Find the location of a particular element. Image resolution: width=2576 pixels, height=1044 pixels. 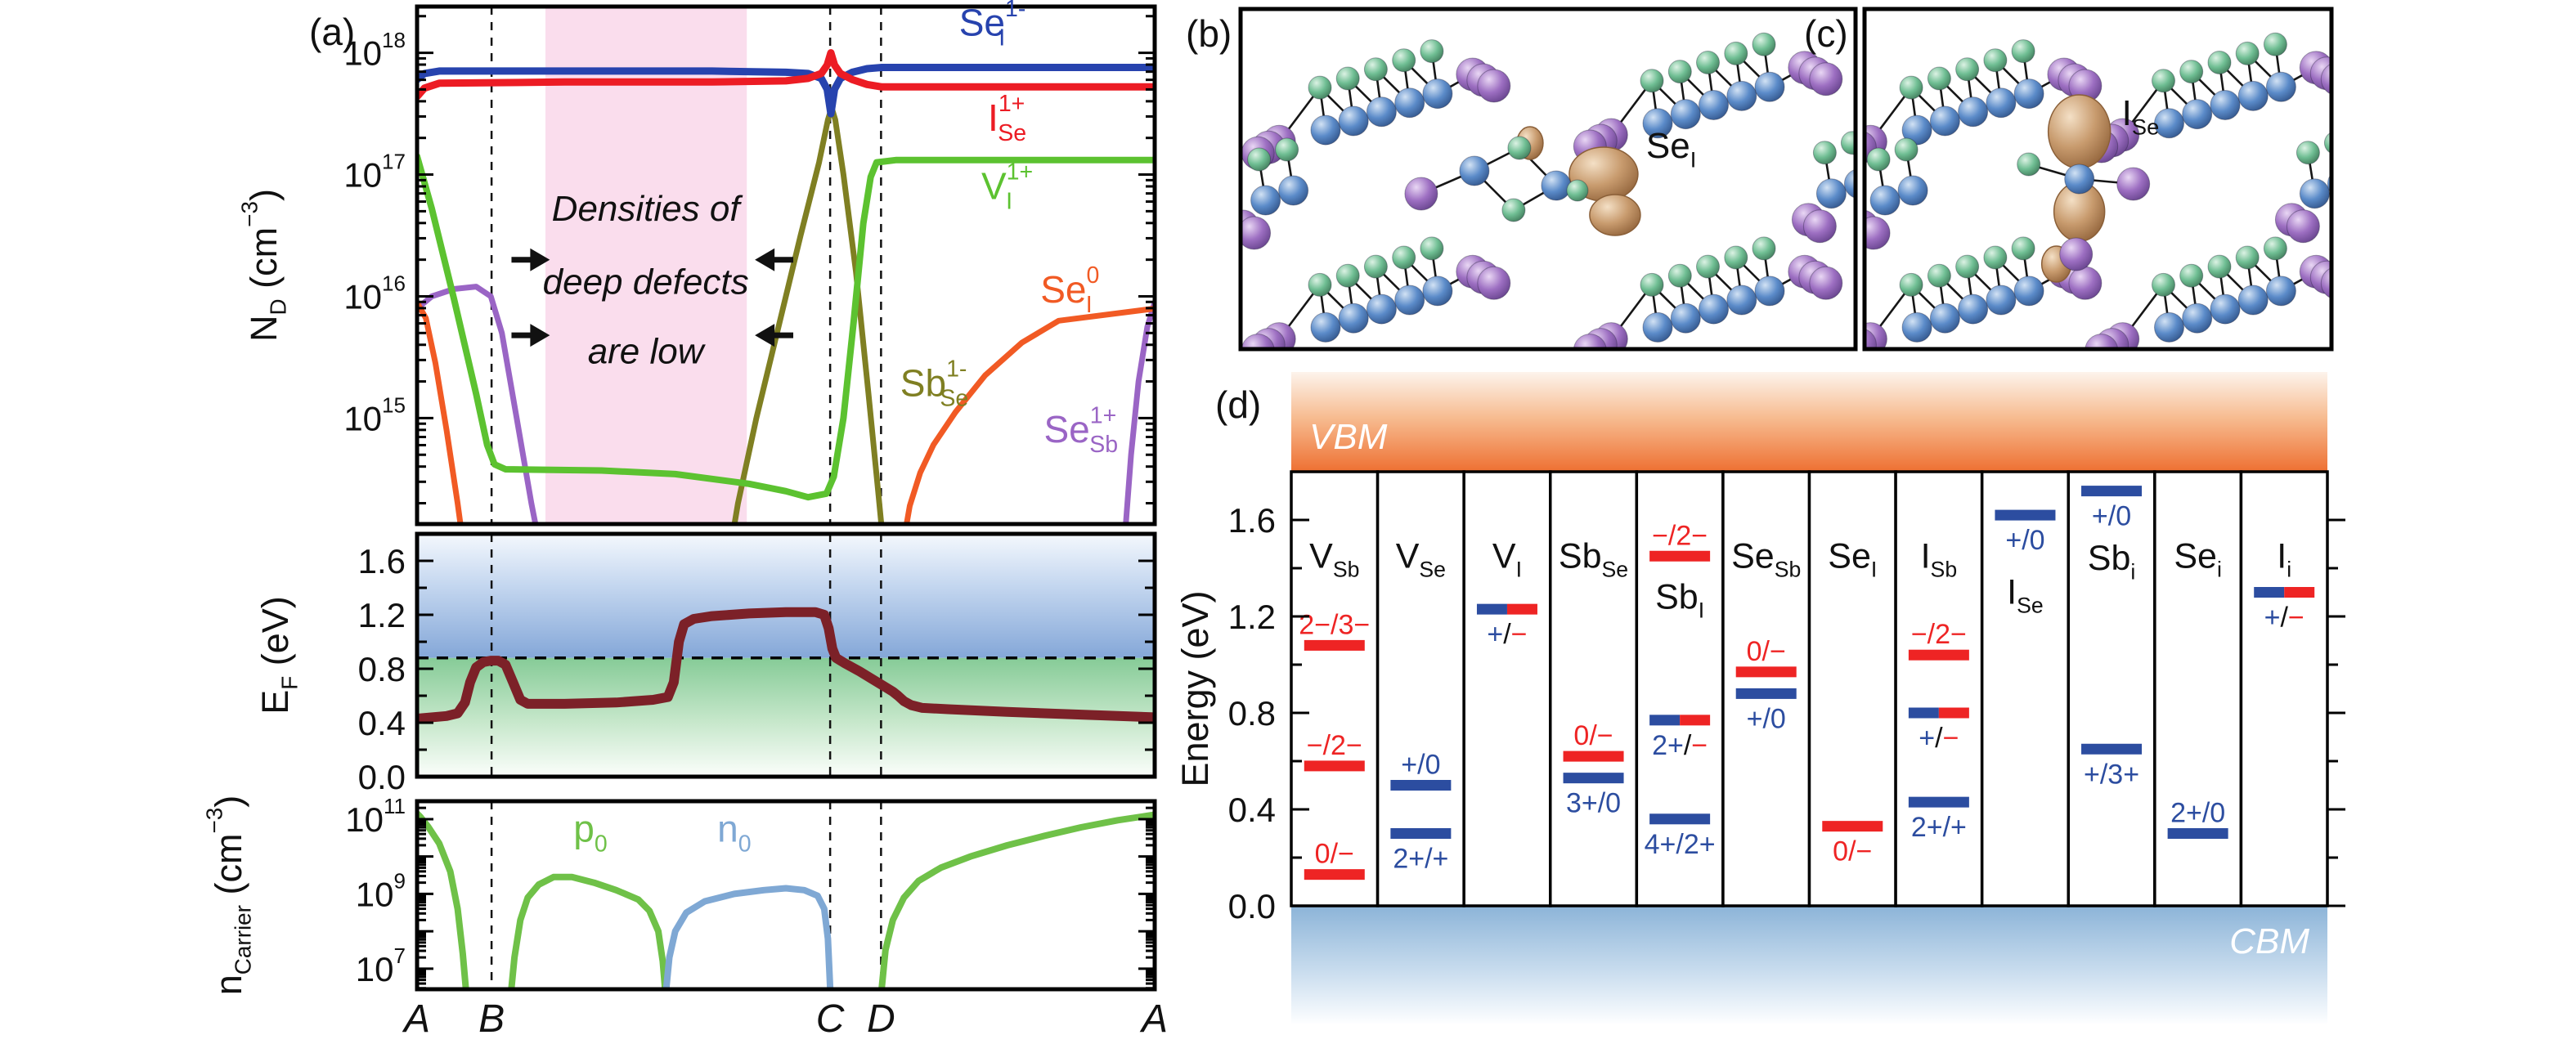

transition-level-label: 2−/3− is located at coordinates (1334, 624).